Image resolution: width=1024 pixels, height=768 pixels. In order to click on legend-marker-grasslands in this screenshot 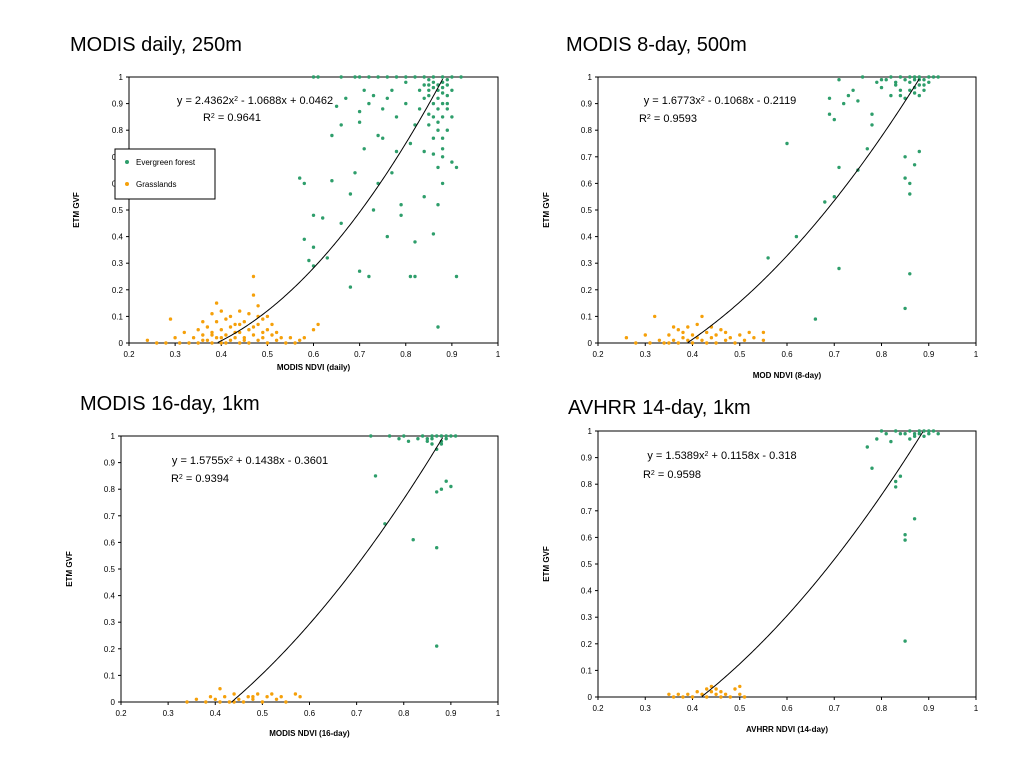, I will do `click(127, 184)`.